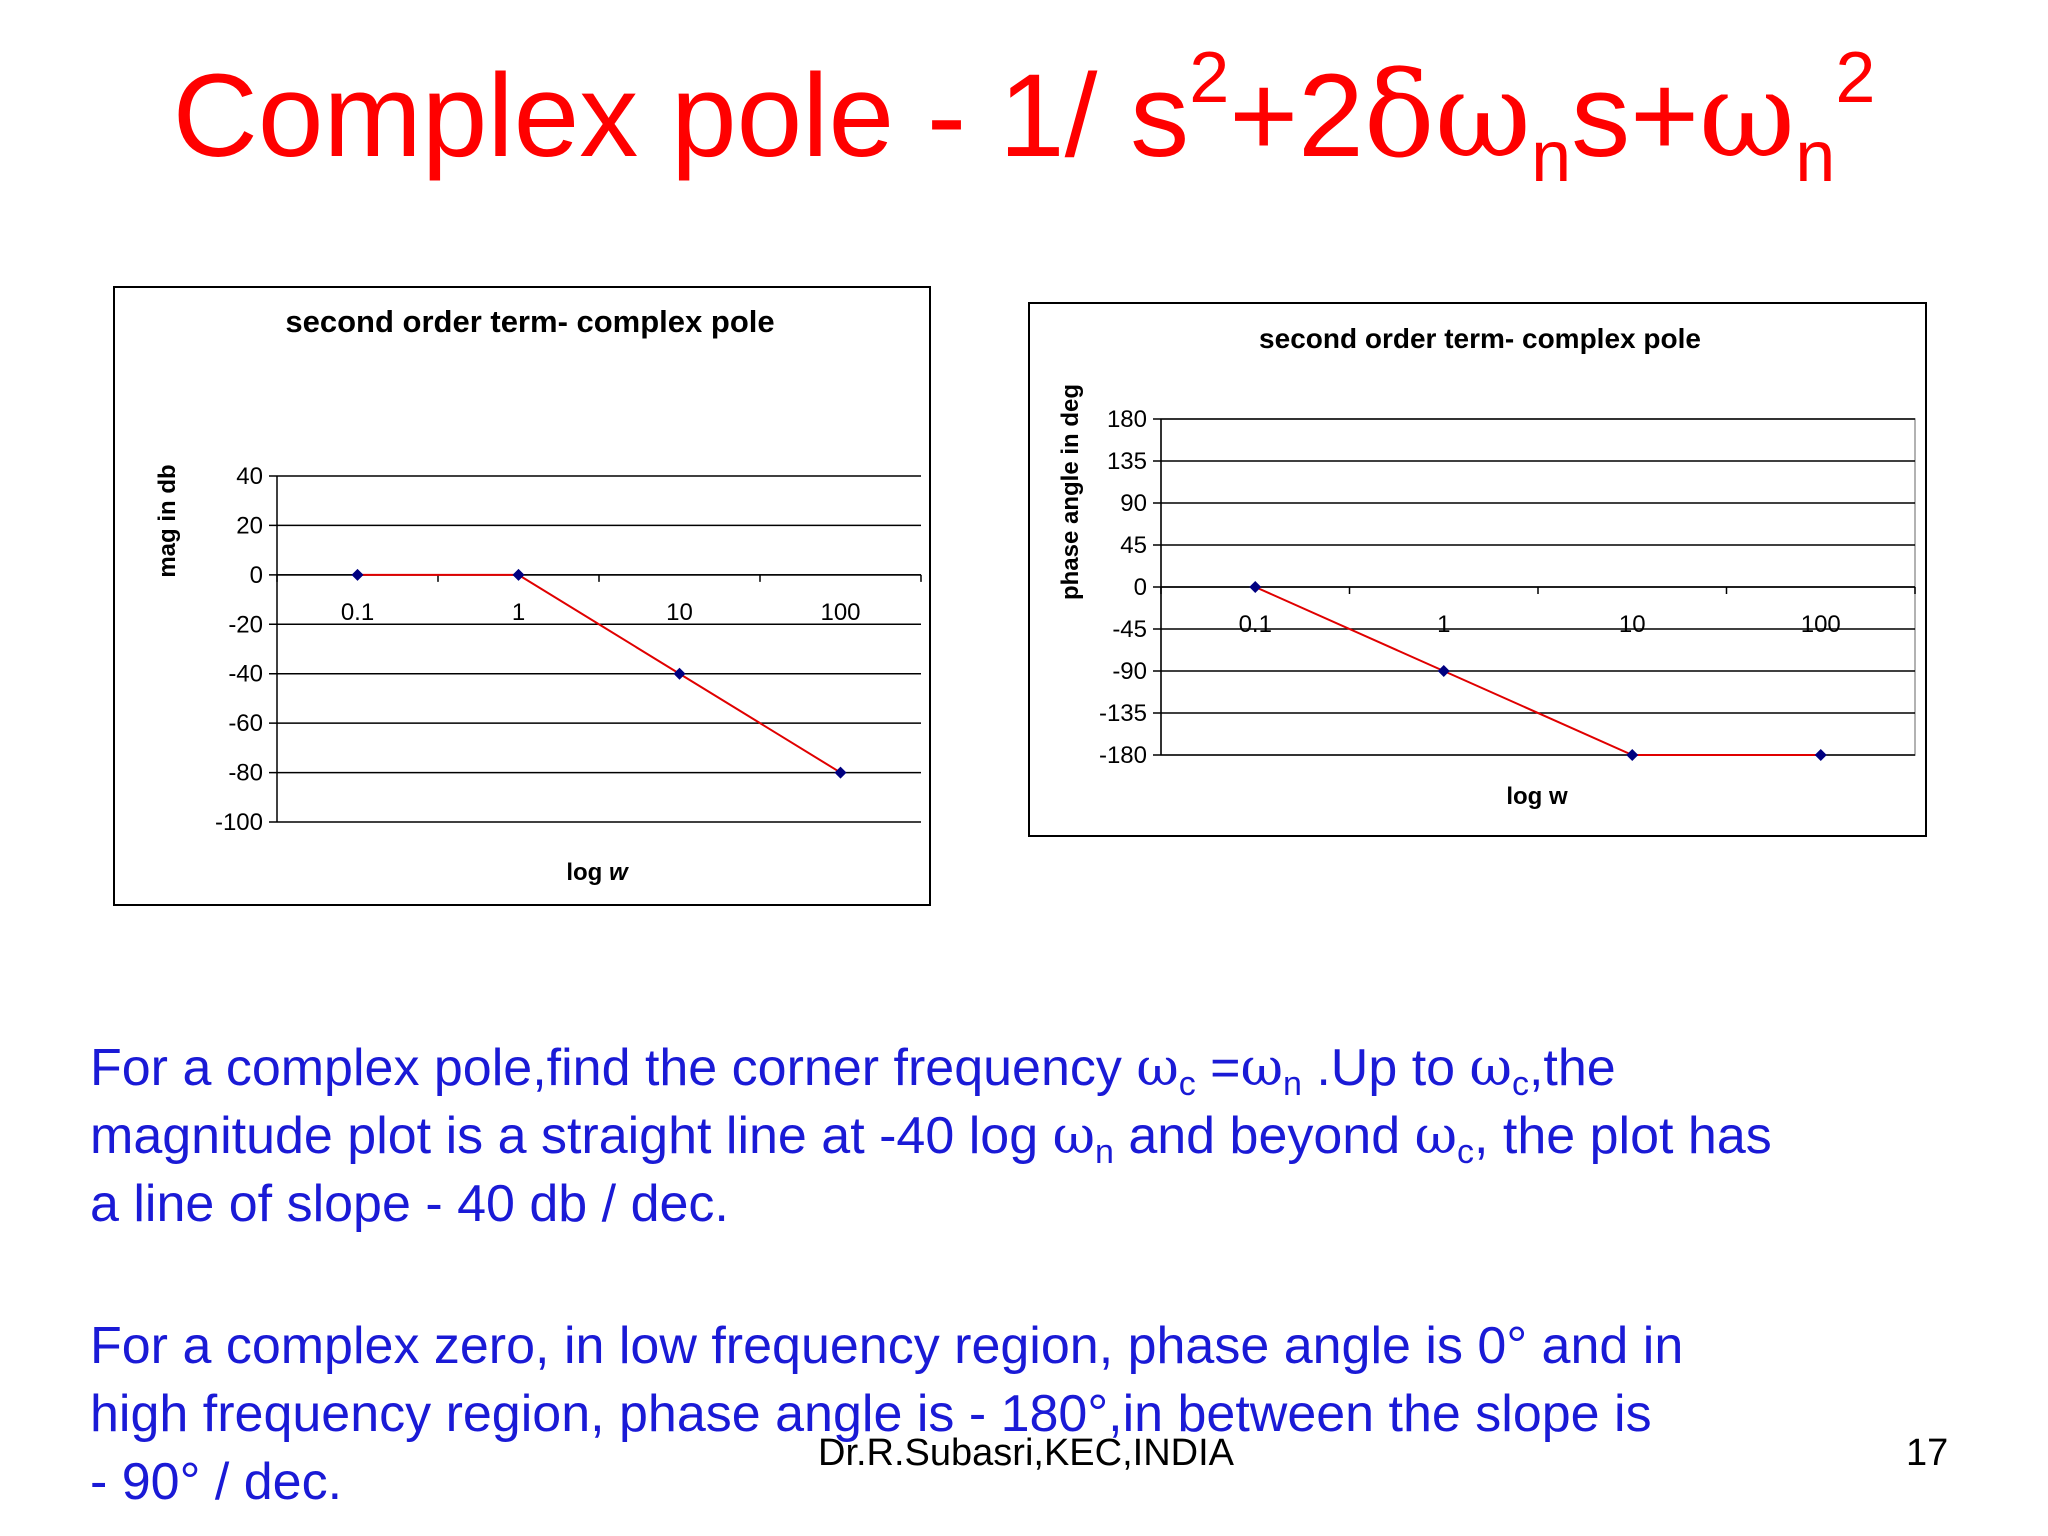 Image resolution: width=2048 pixels, height=1536 pixels. What do you see at coordinates (599, 600) in the screenshot?
I see `magnitude-x-ticks: 0.1 1 10 100` at bounding box center [599, 600].